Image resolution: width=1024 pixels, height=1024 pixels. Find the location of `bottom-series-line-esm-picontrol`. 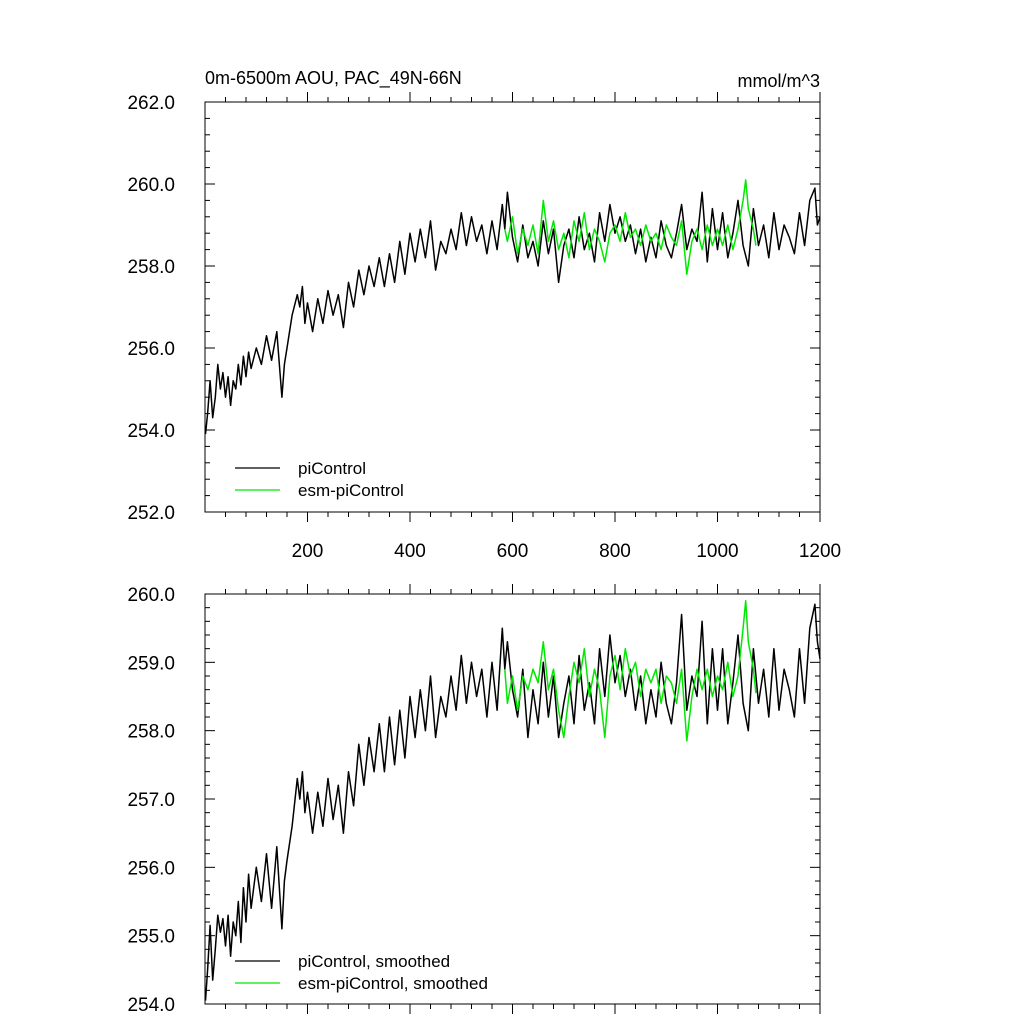

bottom-series-line-esm-picontrol is located at coordinates (630, 671).